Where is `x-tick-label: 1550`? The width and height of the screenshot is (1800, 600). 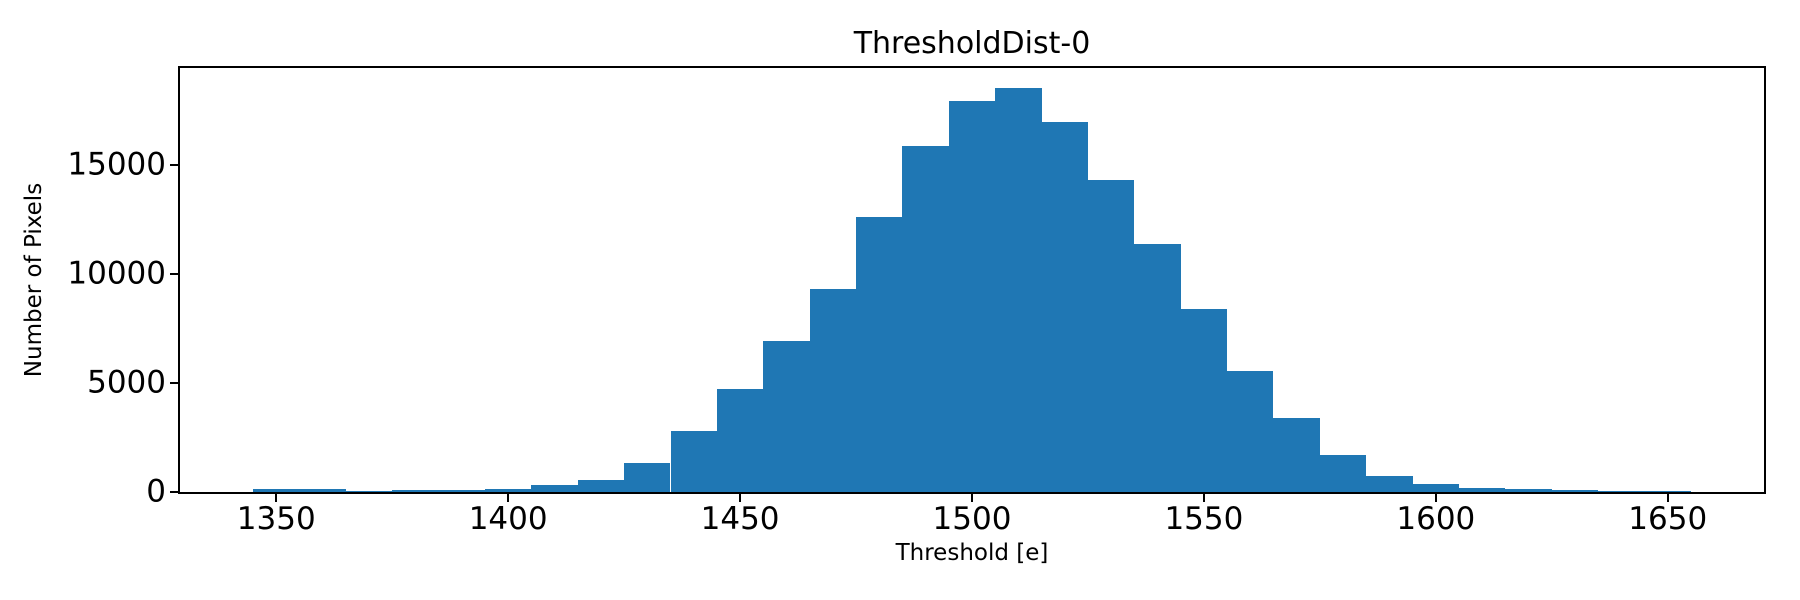
x-tick-label: 1550 is located at coordinates (1204, 519).